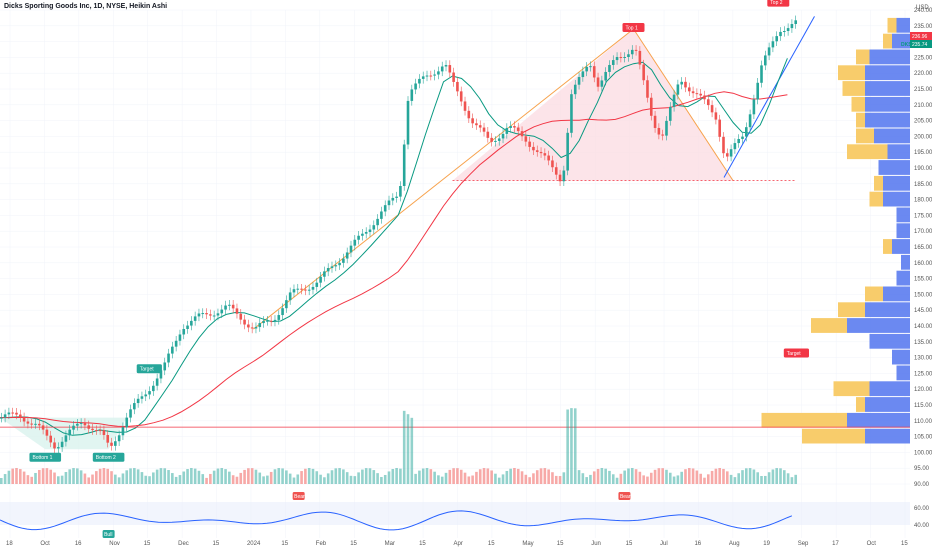 Image resolution: width=932 pixels, height=555 pixels. Describe the element at coordinates (697, 544) in the screenshot. I see `x-tick-label: 16` at that location.